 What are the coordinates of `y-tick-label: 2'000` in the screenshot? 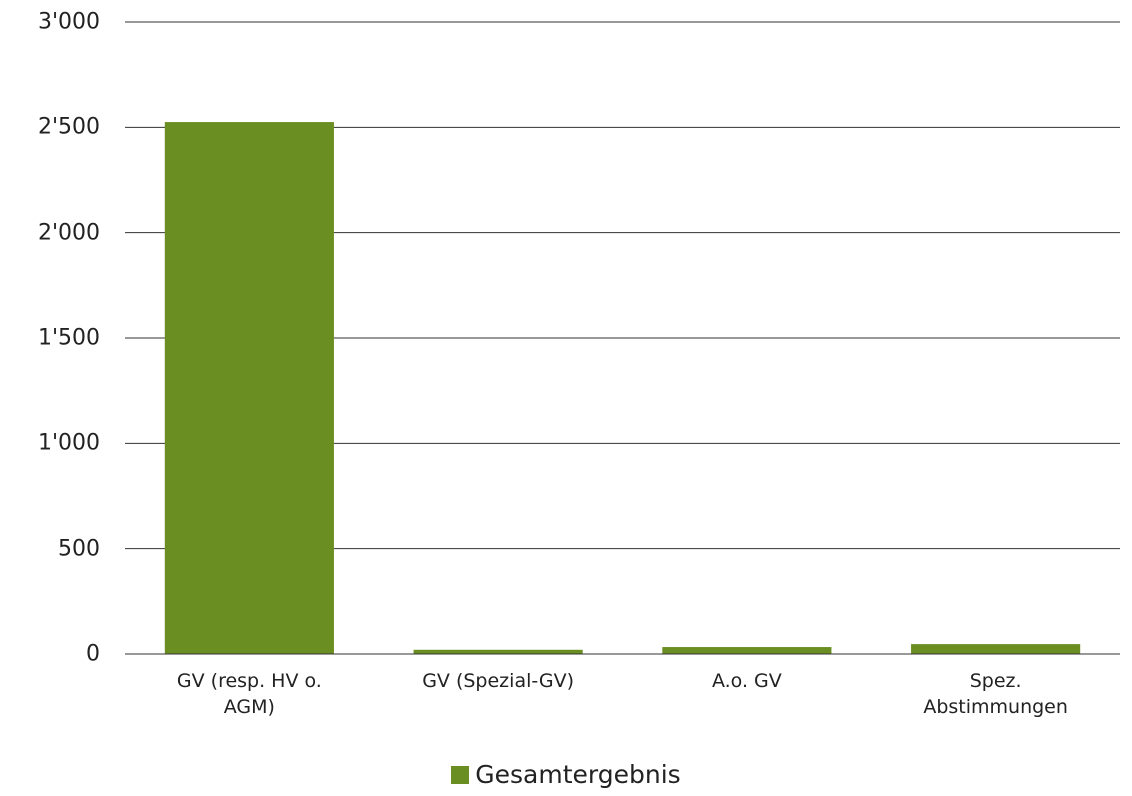 It's located at (68, 233).